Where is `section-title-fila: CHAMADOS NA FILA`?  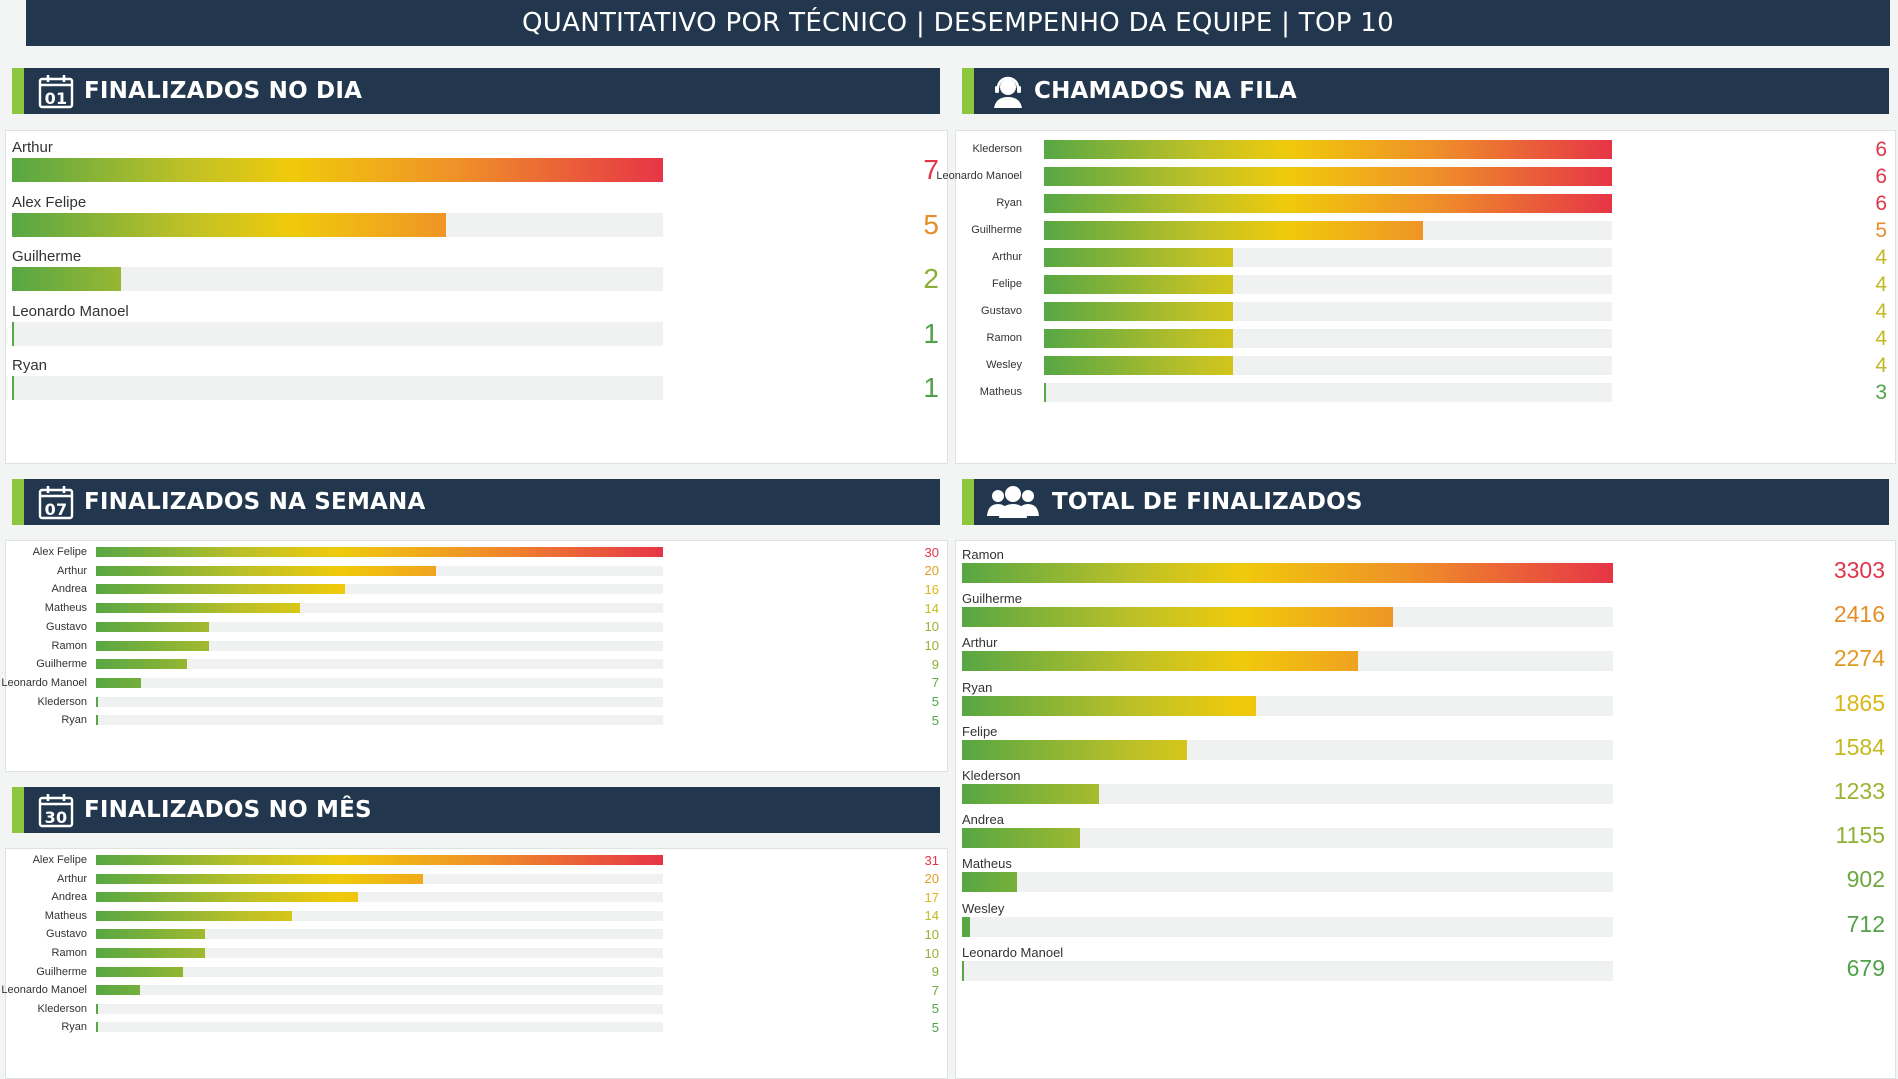 section-title-fila: CHAMADOS NA FILA is located at coordinates (1165, 91).